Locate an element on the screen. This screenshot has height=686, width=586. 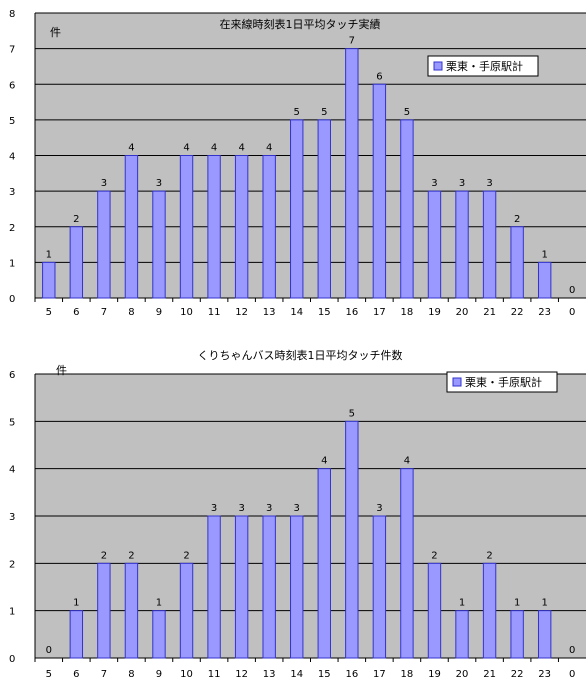
x-tick-label: 16 is located at coordinates (351, 674).